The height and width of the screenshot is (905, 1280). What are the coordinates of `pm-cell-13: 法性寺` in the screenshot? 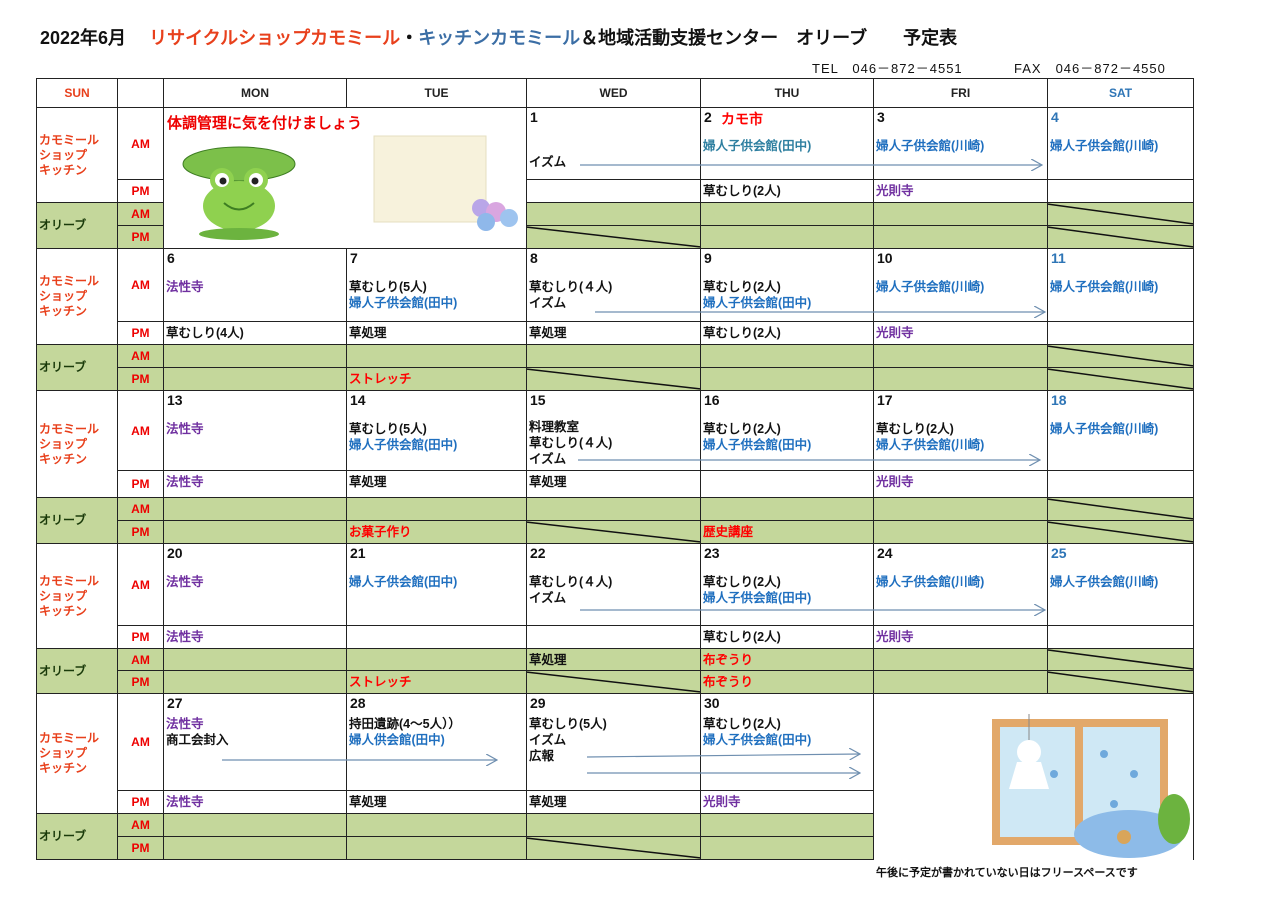 It's located at (255, 484).